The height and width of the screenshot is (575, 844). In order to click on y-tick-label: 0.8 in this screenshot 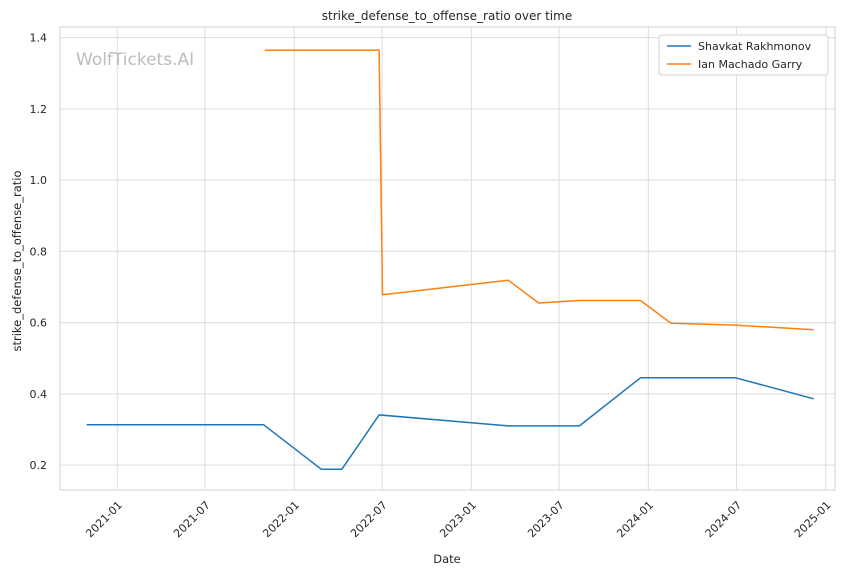, I will do `click(39, 251)`.